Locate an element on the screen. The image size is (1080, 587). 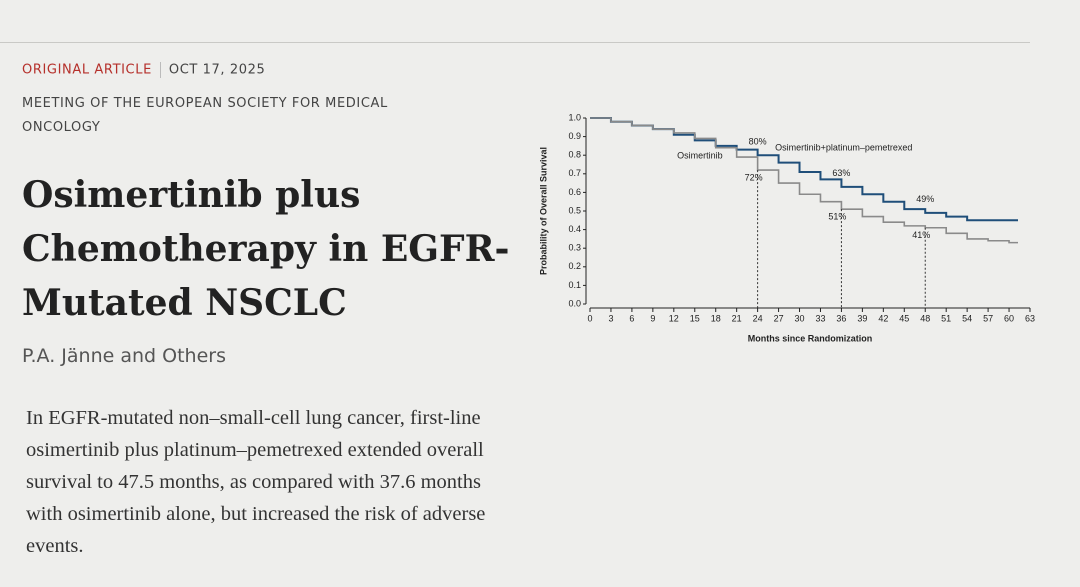
x-tick-label: 6 is located at coordinates (631, 318).